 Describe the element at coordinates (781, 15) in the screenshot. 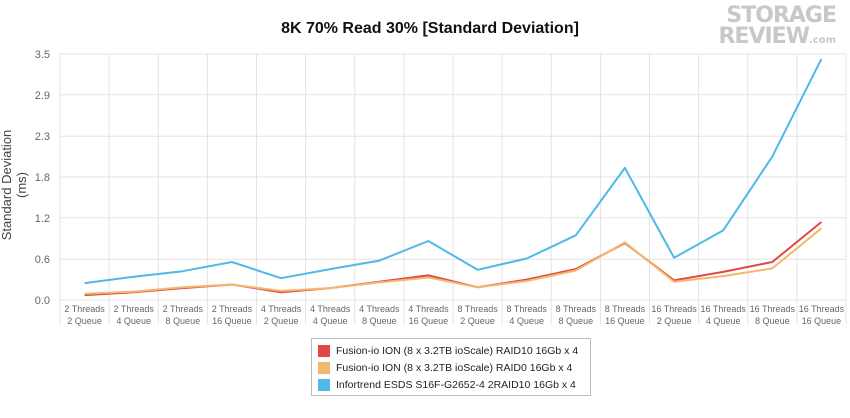

I see `logo-line-1: STORAGE` at that location.